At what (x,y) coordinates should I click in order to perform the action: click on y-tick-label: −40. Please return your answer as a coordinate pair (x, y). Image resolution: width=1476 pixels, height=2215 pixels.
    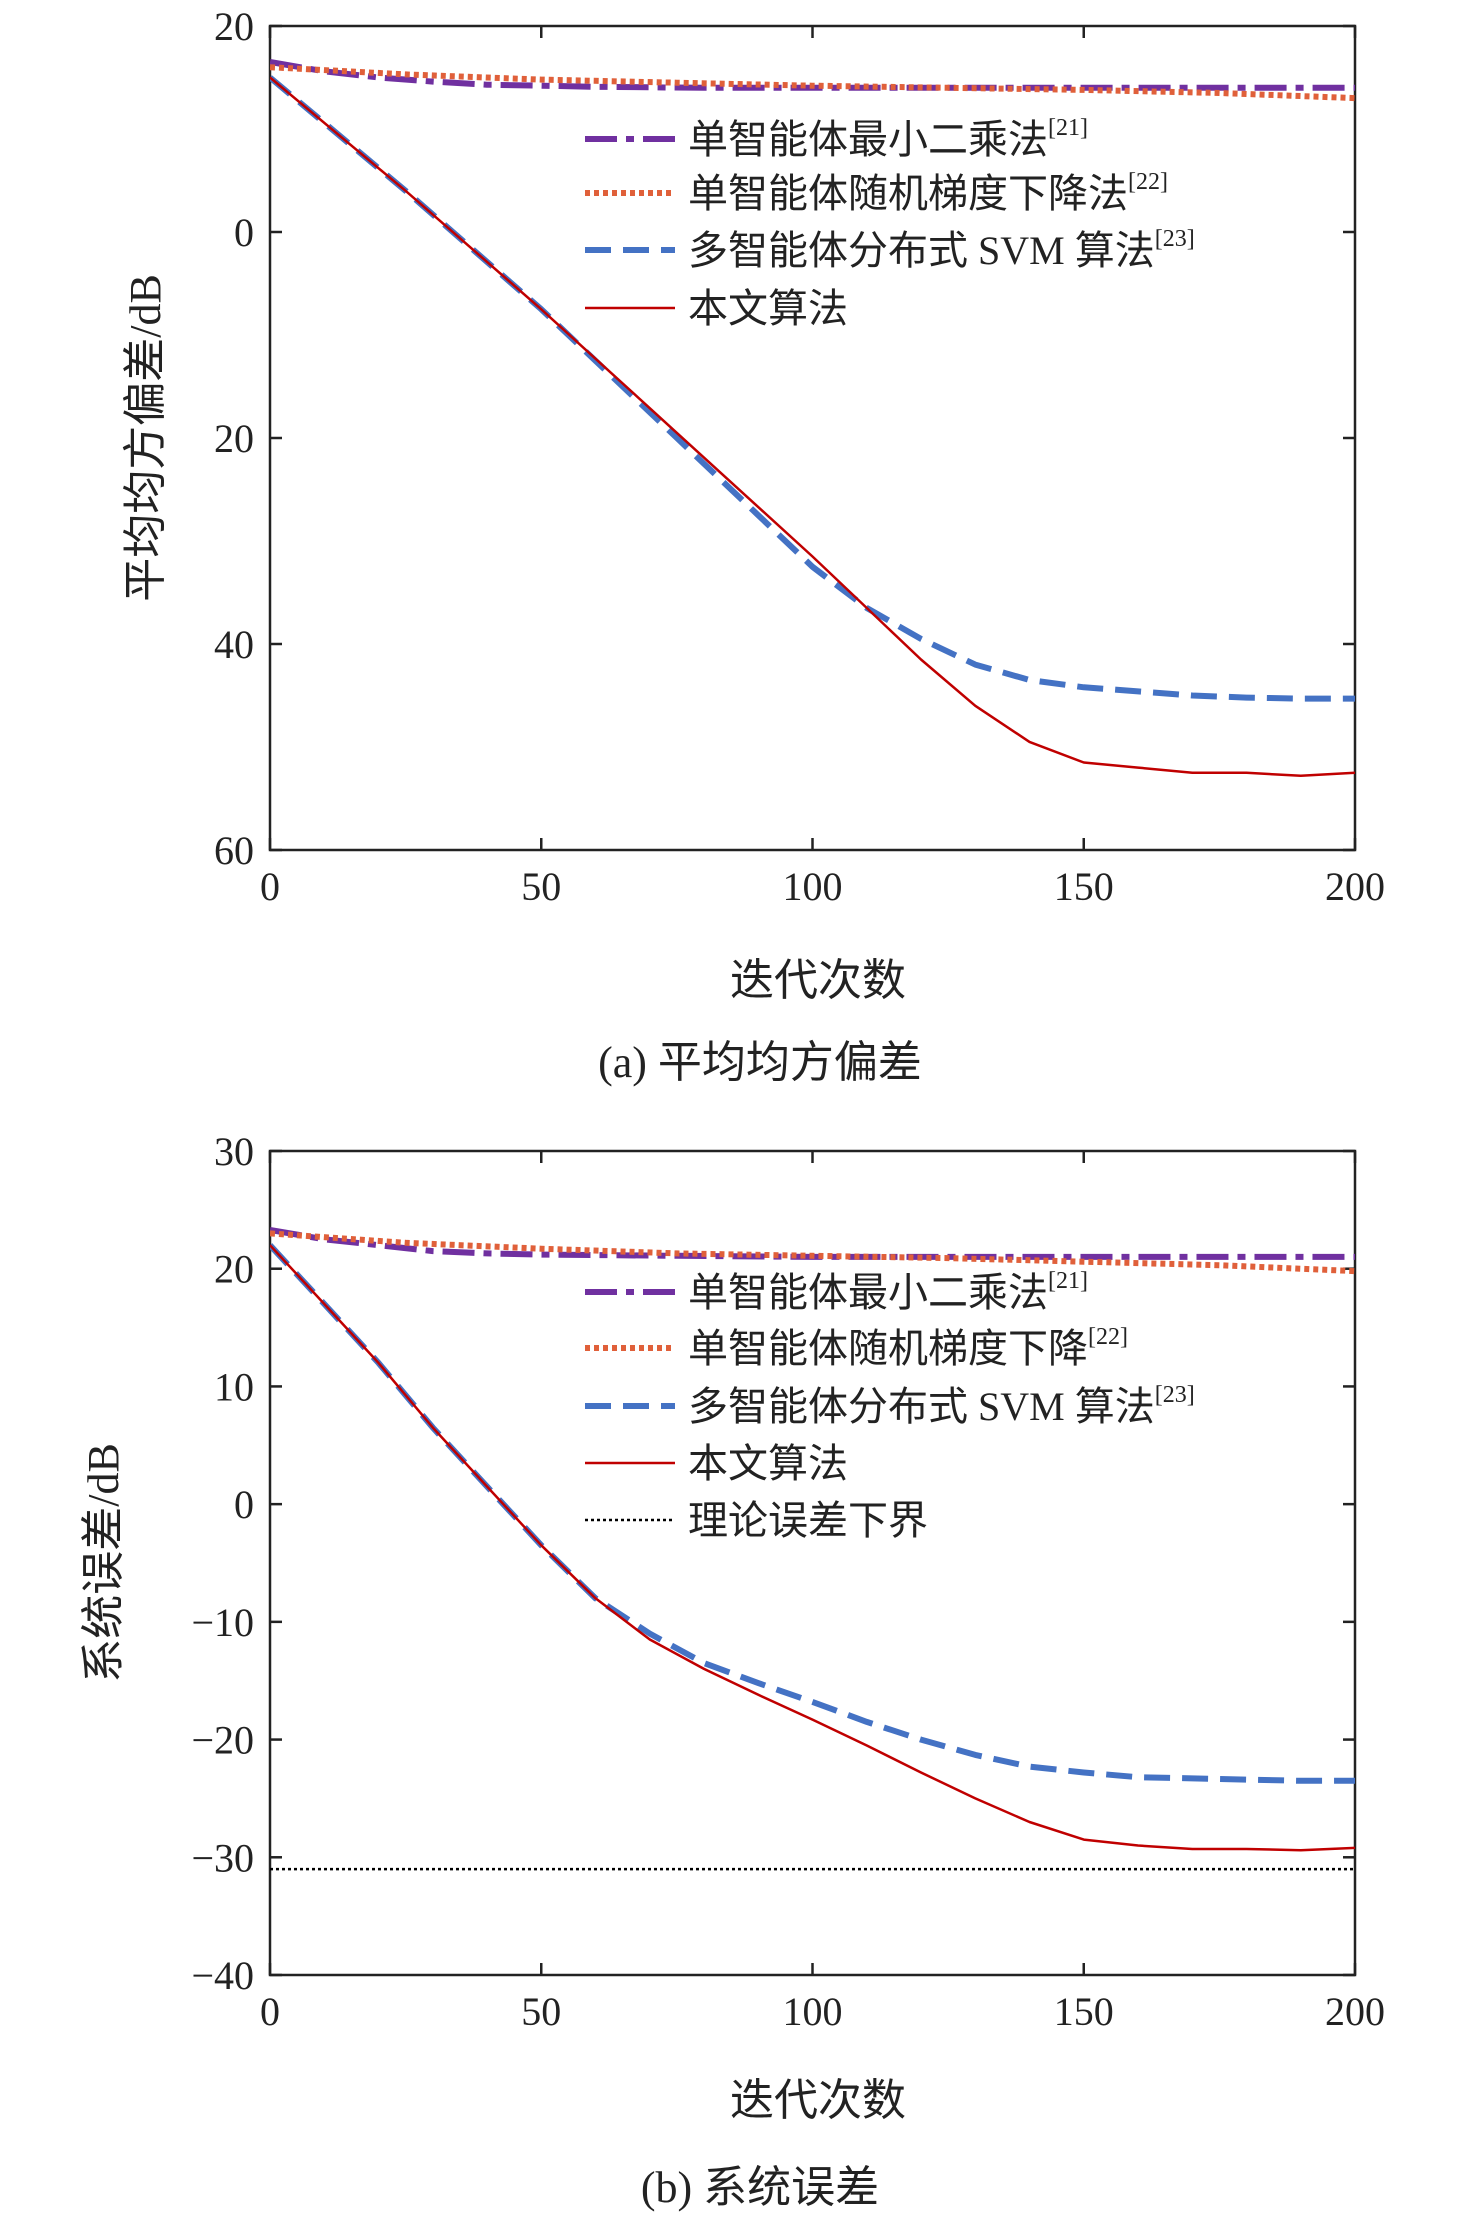
    Looking at the image, I should click on (222, 1975).